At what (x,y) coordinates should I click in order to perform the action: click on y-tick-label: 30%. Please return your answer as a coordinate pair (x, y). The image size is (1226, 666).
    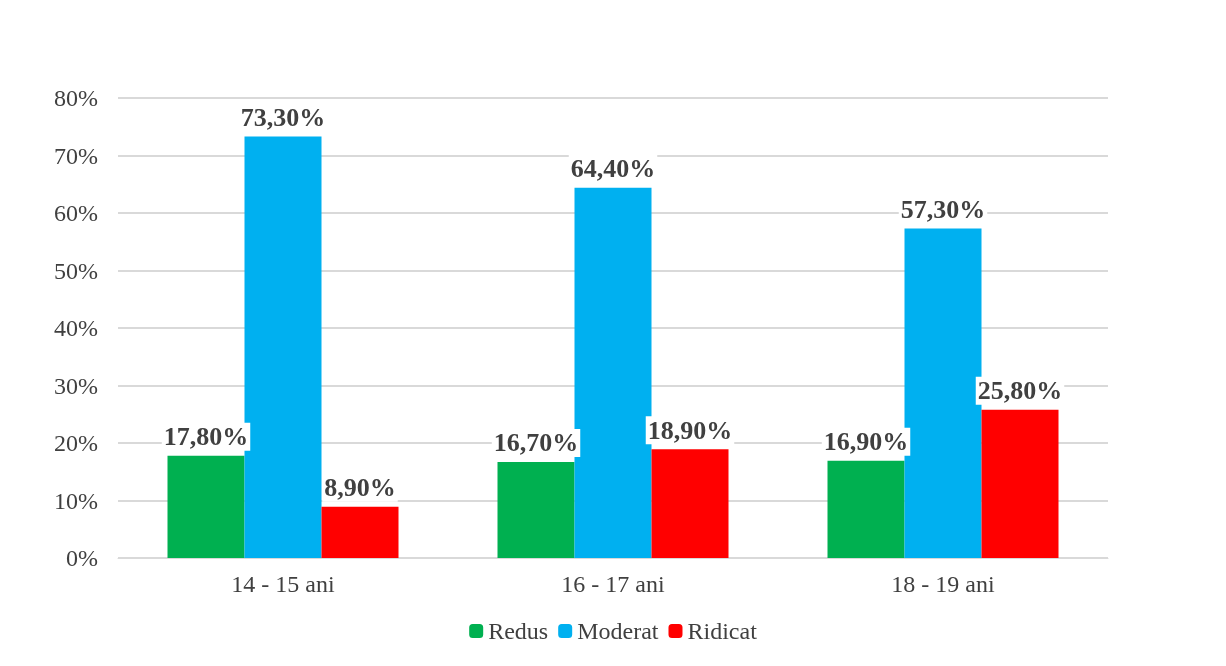
    Looking at the image, I should click on (76, 385).